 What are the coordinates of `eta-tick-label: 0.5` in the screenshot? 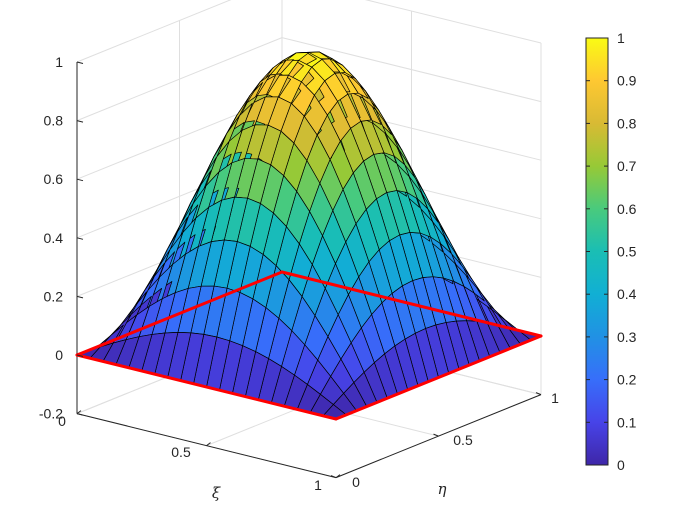 It's located at (463, 440).